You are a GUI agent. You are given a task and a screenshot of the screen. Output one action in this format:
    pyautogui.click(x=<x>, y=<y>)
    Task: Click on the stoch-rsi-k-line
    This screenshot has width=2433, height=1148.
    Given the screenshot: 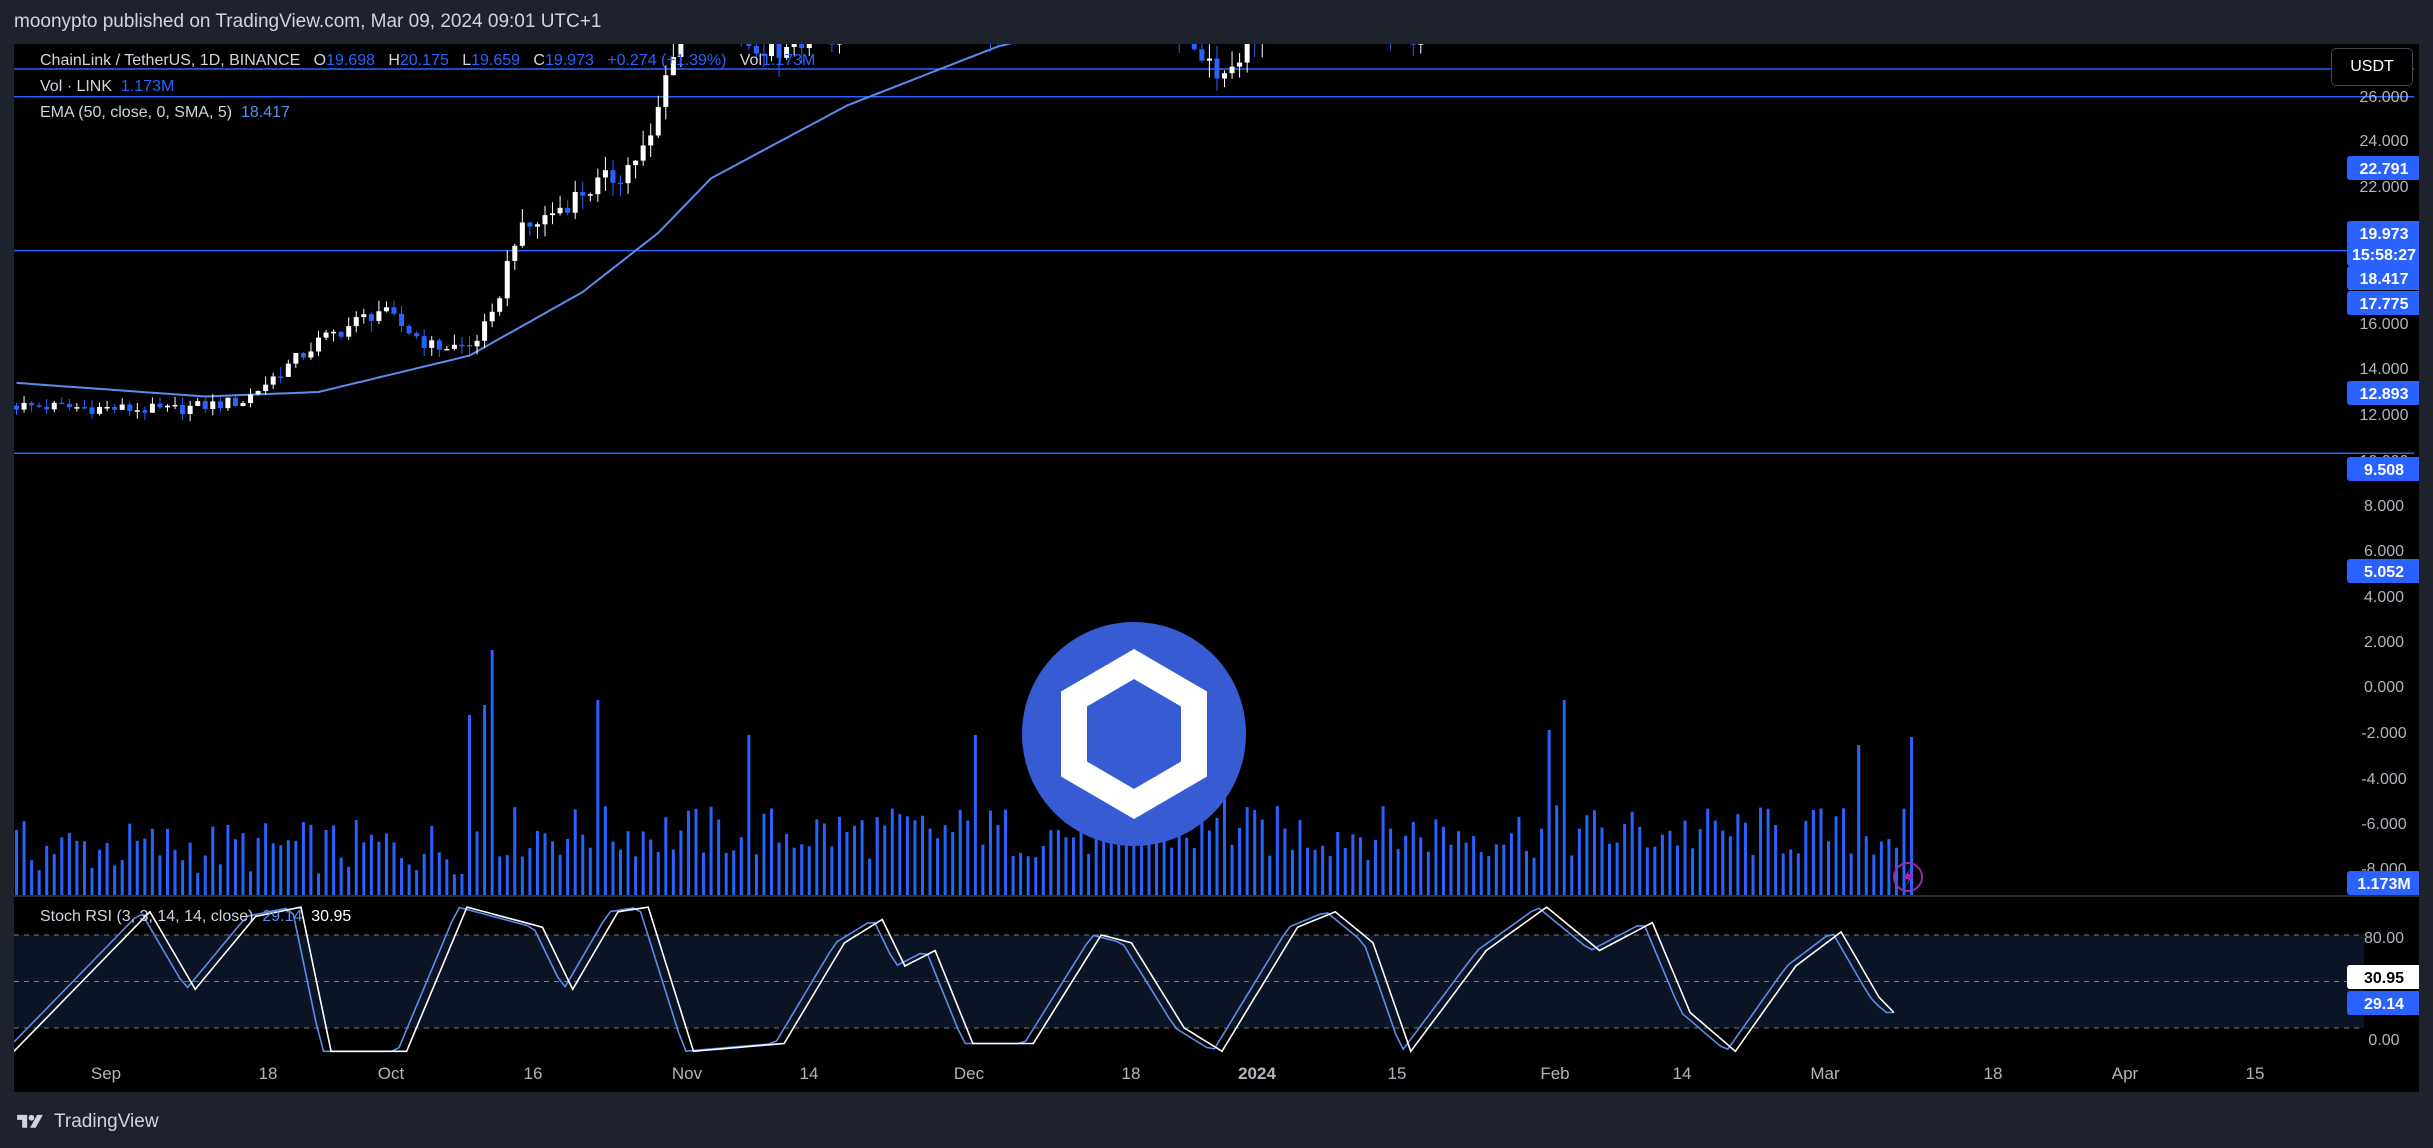 What is the action you would take?
    pyautogui.click(x=953, y=979)
    